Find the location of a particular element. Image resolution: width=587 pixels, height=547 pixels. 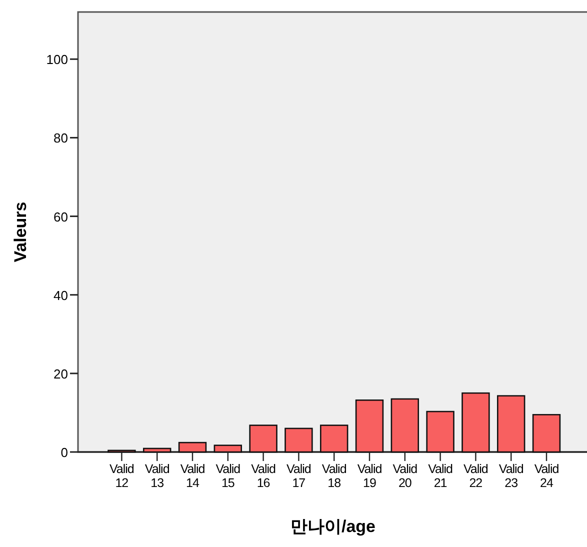

xtick-label: Valid 14 is located at coordinates (192, 476).